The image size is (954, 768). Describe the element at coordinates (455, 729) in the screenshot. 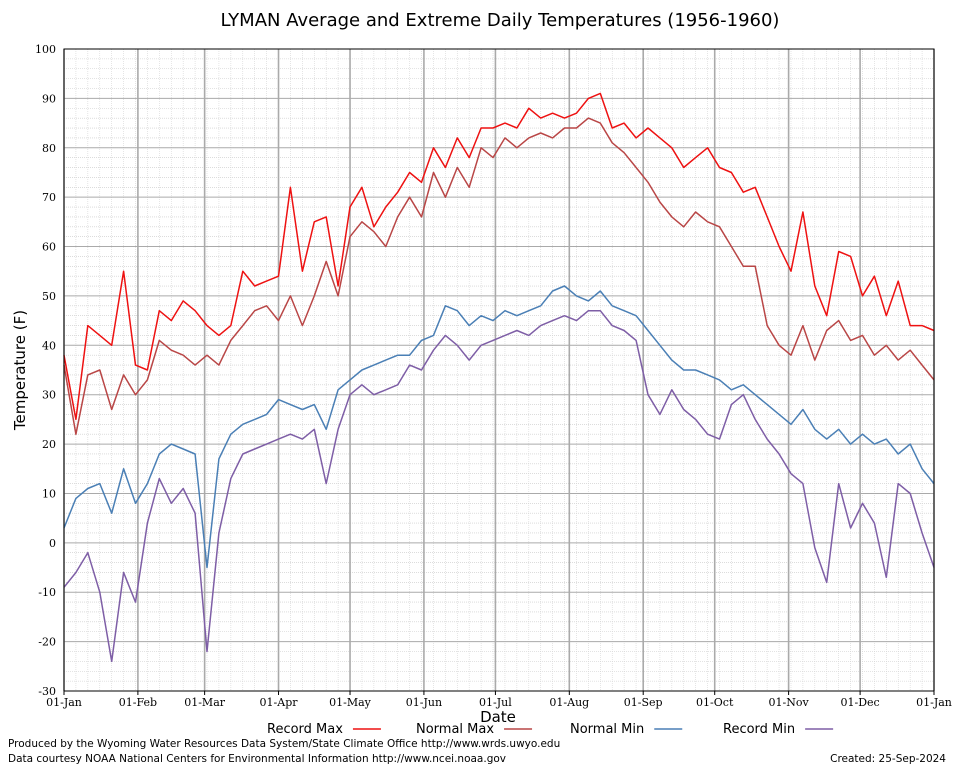

I see `legend-label: Normal Max` at that location.